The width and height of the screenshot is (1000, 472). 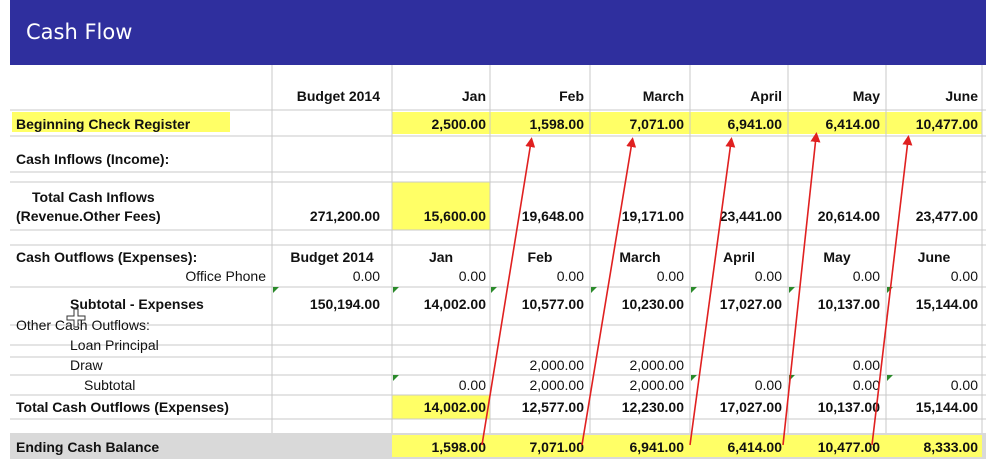 I want to click on outflows-col-jan: Jan, so click(x=441, y=257).